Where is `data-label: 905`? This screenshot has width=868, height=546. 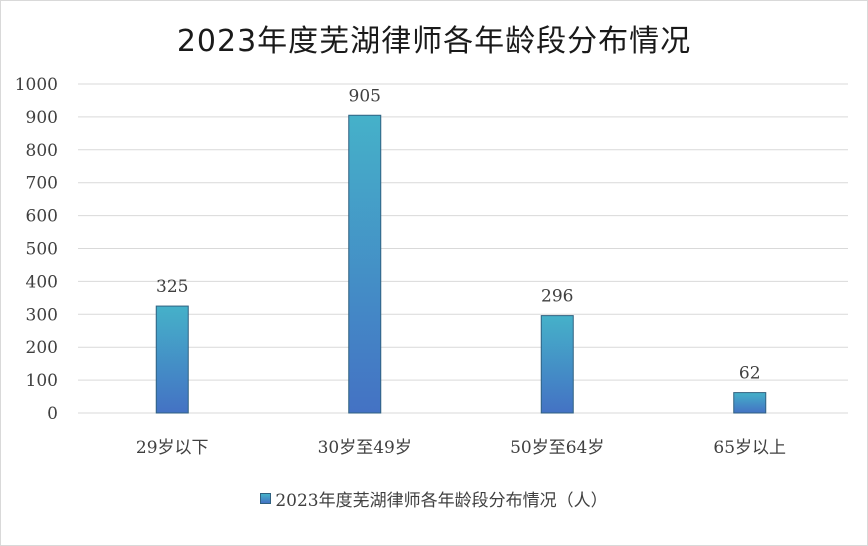
data-label: 905 is located at coordinates (365, 96).